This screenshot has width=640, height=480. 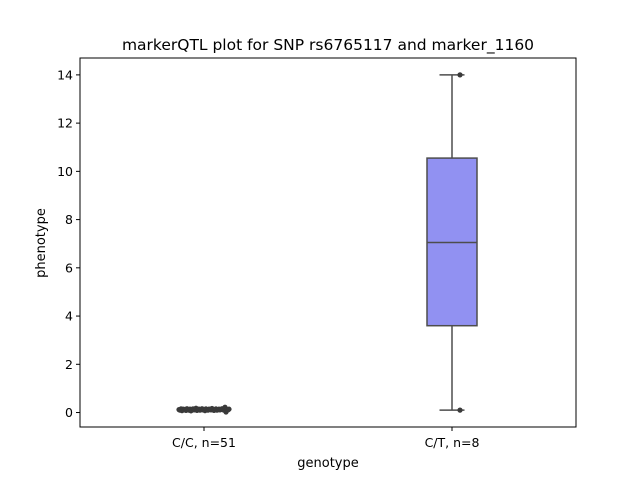 What do you see at coordinates (65, 74) in the screenshot?
I see `y-tick-label: 14` at bounding box center [65, 74].